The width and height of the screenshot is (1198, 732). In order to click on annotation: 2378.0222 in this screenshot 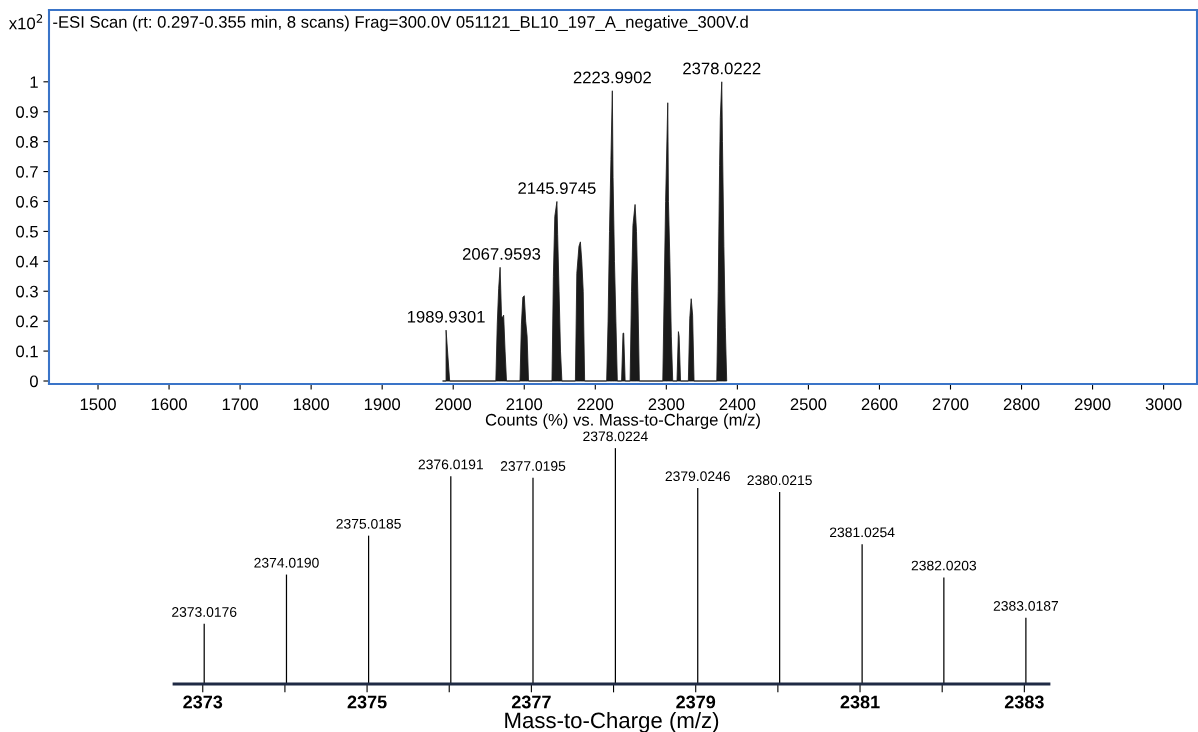, I will do `click(722, 68)`.